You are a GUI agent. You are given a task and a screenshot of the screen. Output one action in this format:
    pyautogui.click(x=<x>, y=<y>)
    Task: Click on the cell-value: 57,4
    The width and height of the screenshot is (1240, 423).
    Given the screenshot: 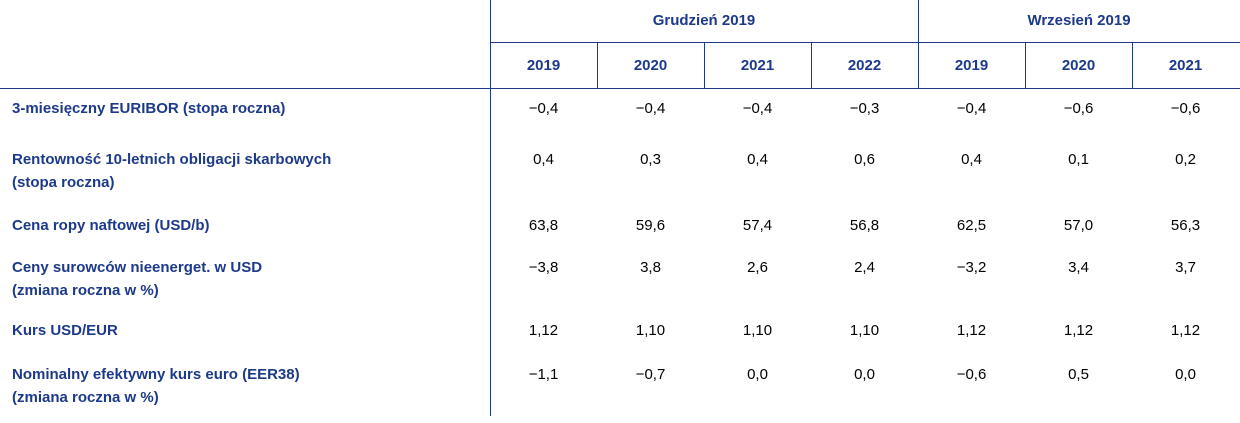 What is the action you would take?
    pyautogui.click(x=757, y=225)
    